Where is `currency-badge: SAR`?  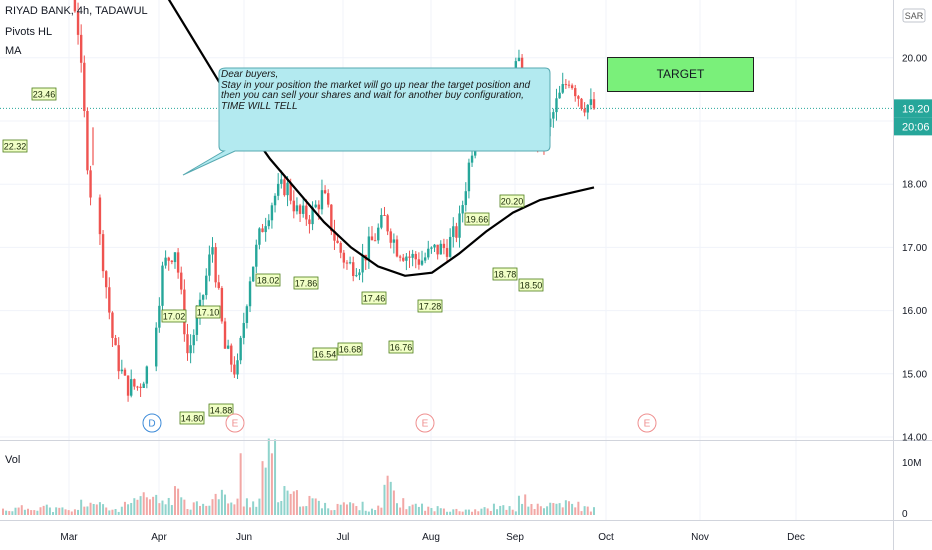 currency-badge: SAR is located at coordinates (914, 15).